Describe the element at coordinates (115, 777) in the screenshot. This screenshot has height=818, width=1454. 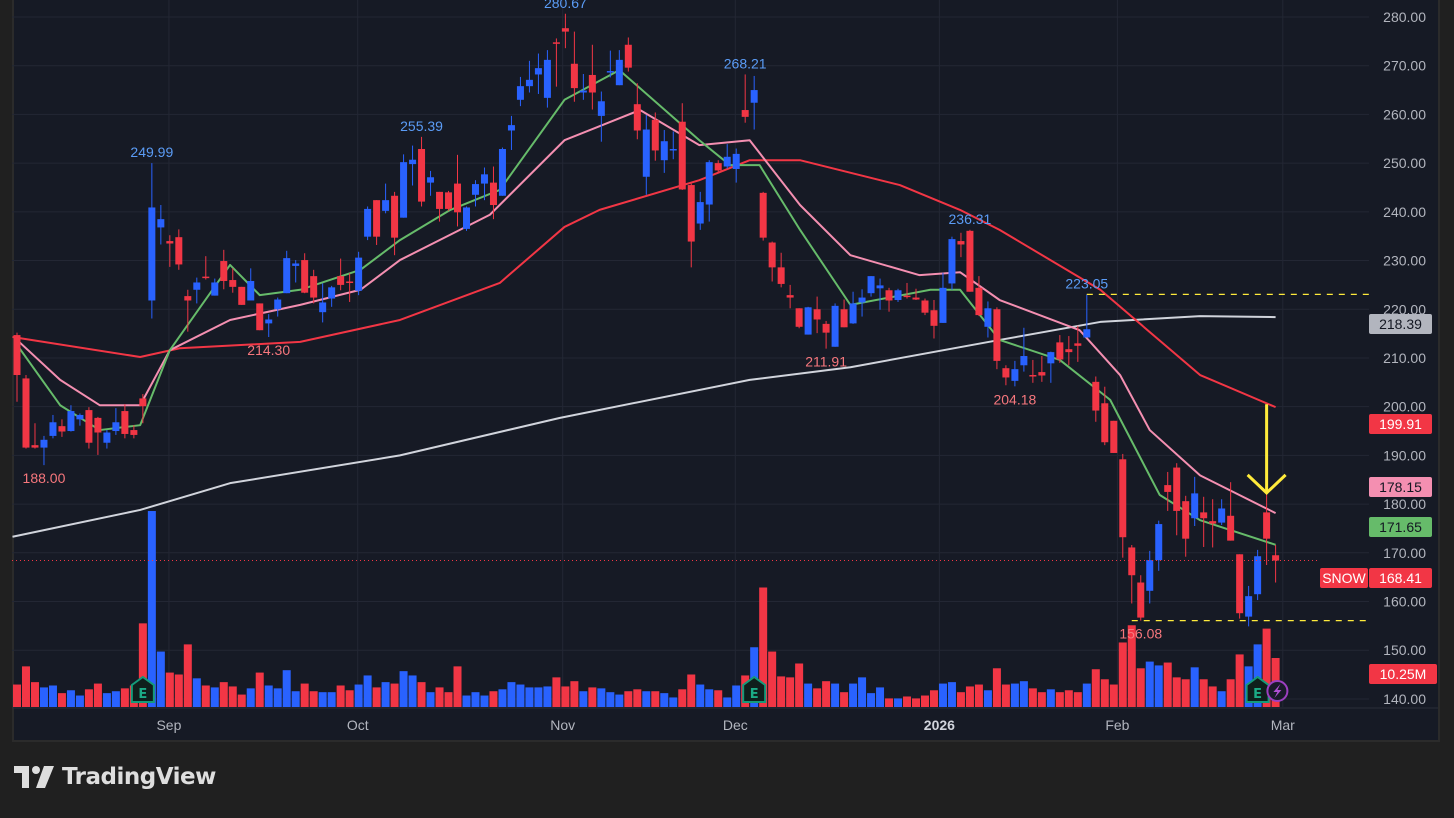
I see `tradingview-logo: TradingView` at that location.